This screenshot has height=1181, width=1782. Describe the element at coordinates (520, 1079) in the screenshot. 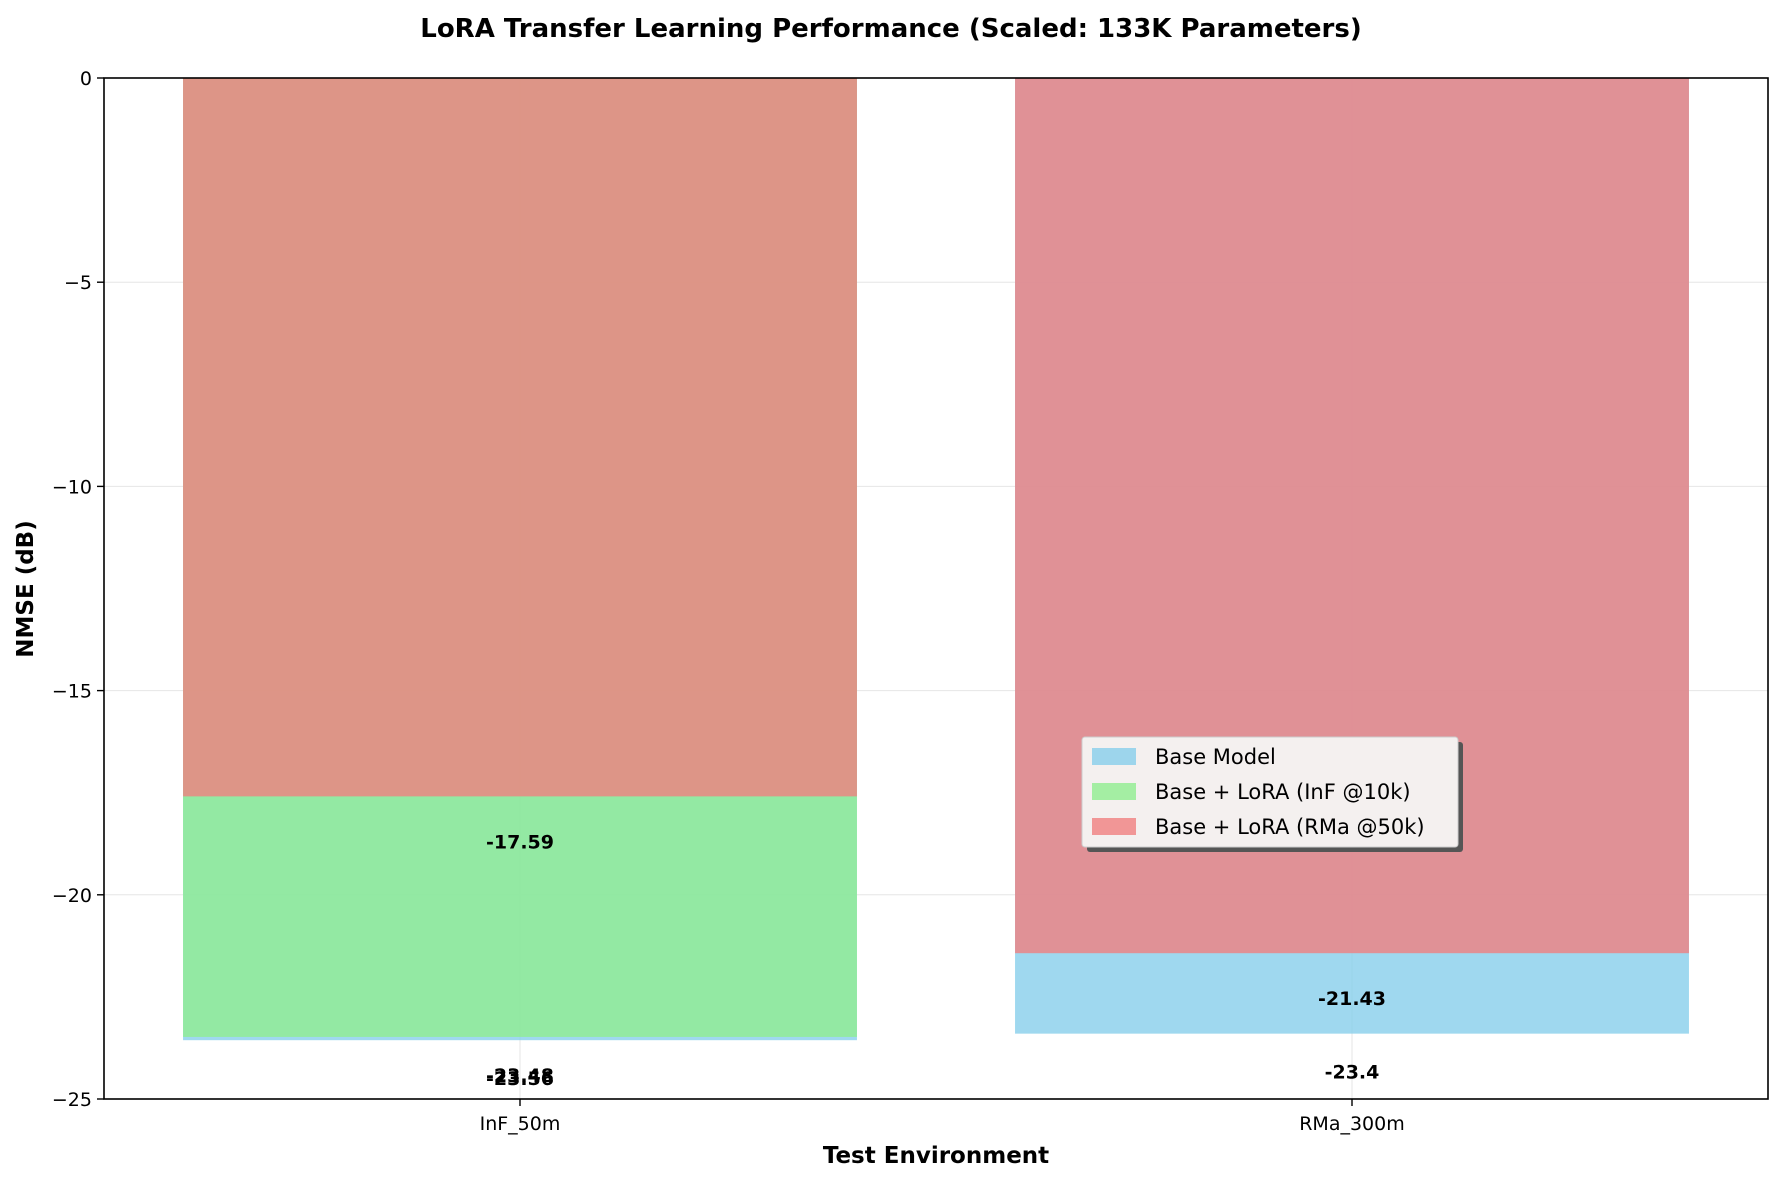

I see `data-label-series0-InF_50m: -23.56` at that location.